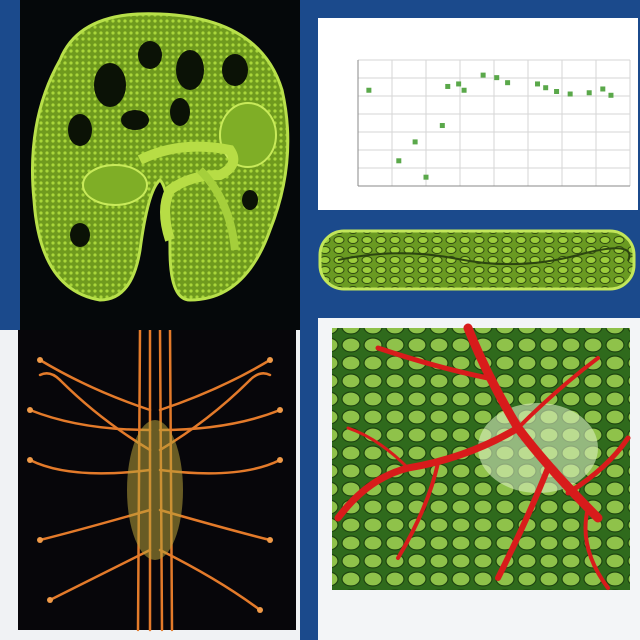  I want to click on chart-axes, so click(493, 123).